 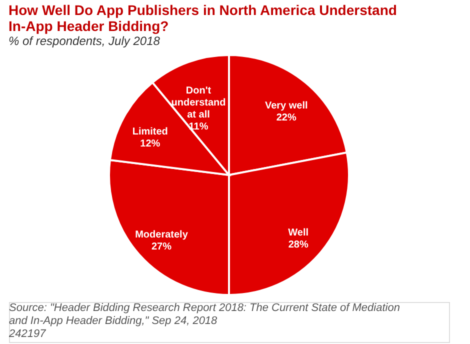 What do you see at coordinates (150, 144) in the screenshot?
I see `data-label: 12%` at bounding box center [150, 144].